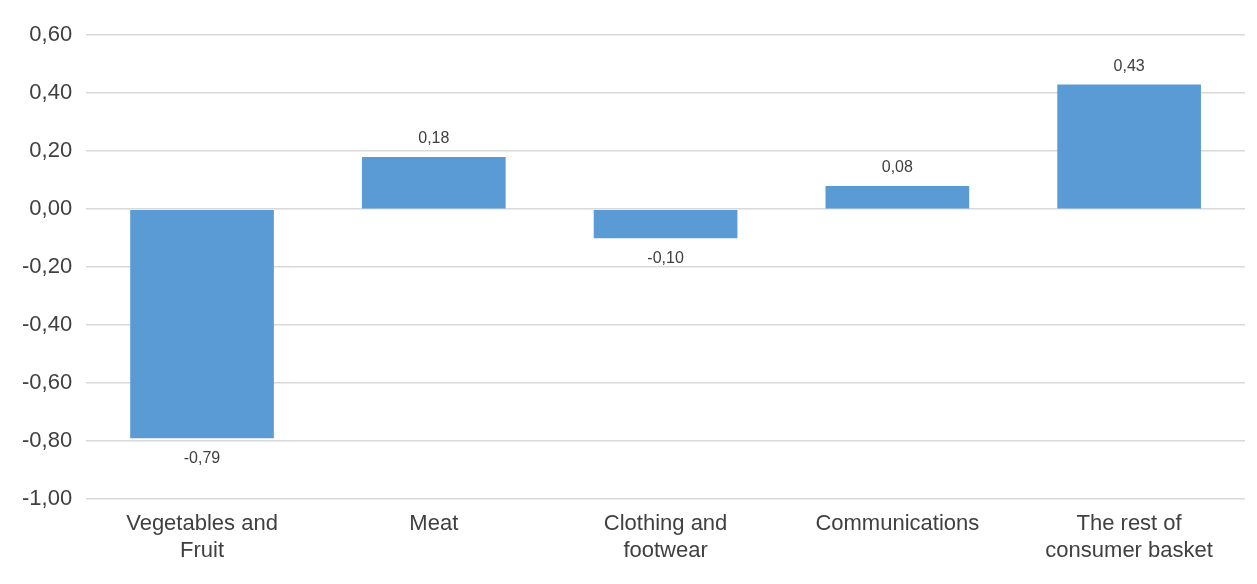  Describe the element at coordinates (897, 523) in the screenshot. I see `x-tick-label: Communications` at that location.